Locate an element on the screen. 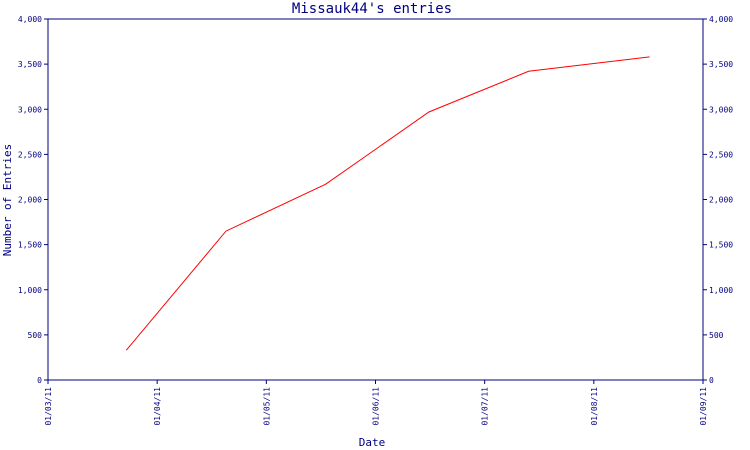  y-tick-label-right: 0 is located at coordinates (711, 380).